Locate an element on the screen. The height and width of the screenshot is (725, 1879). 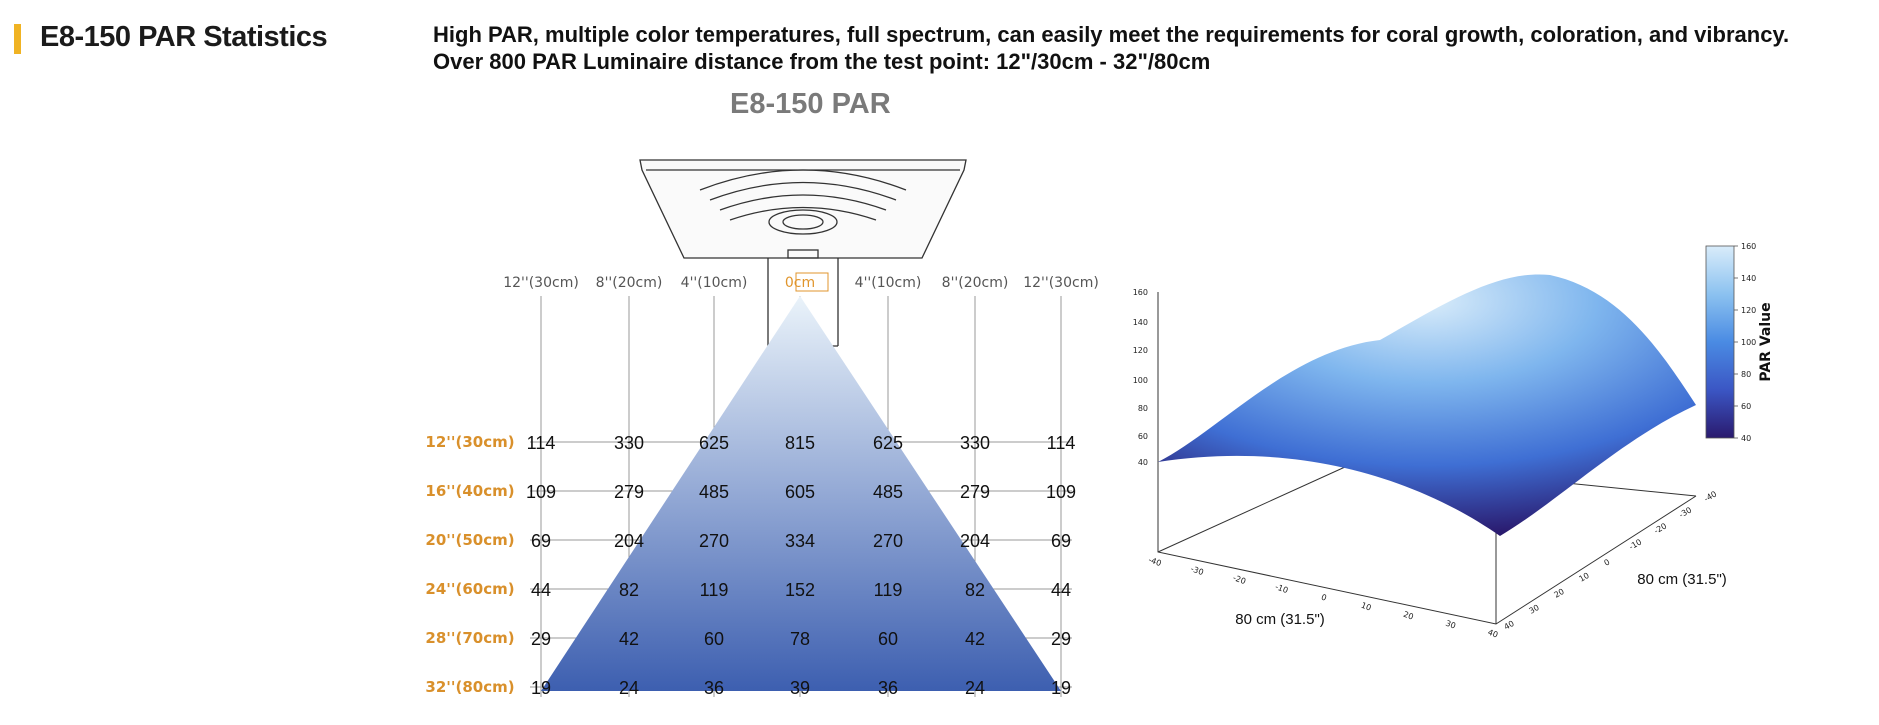
y-tick-label: 0 is located at coordinates (1607, 562).